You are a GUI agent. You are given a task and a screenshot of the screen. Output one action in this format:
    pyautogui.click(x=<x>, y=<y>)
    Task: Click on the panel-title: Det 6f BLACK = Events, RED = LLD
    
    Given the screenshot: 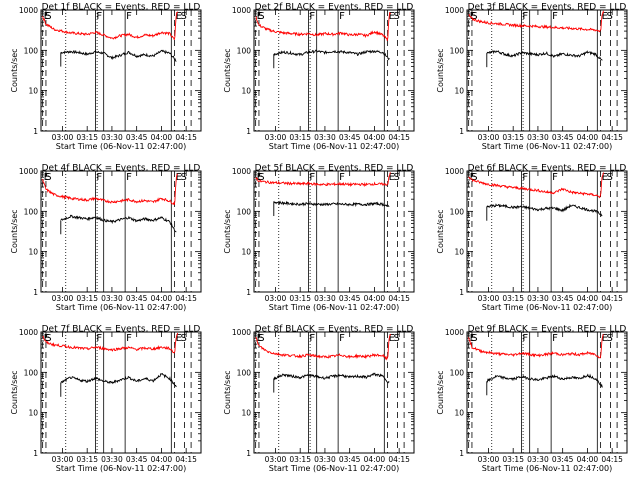 What is the action you would take?
    pyautogui.click(x=547, y=169)
    